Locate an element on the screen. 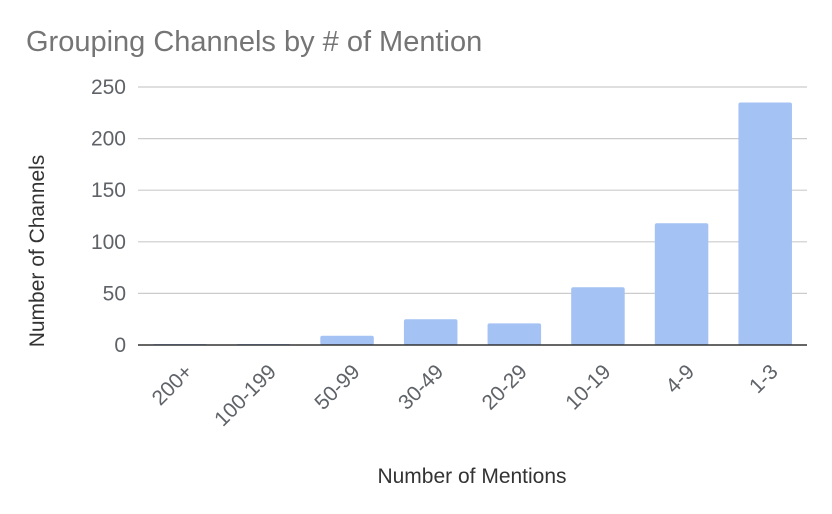 This screenshot has width=832, height=514. y-axis-title: Number of Channels is located at coordinates (37, 251).